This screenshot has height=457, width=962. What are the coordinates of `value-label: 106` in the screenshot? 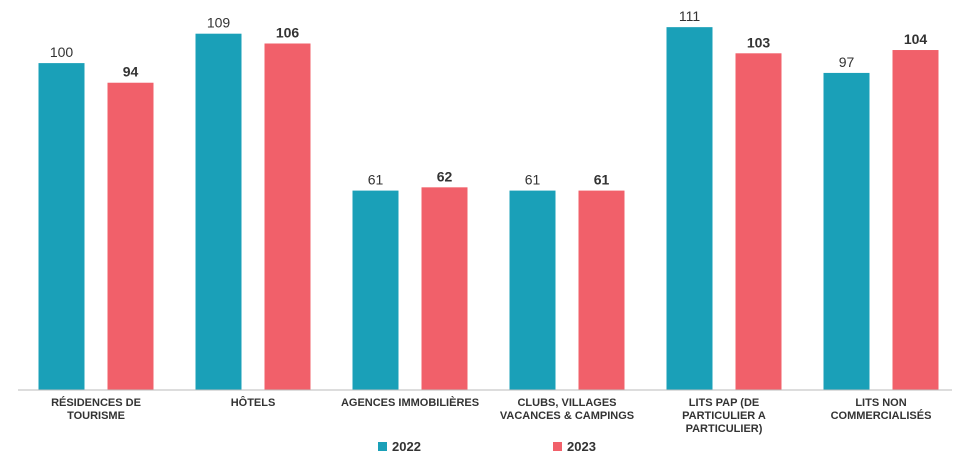 It's located at (288, 32).